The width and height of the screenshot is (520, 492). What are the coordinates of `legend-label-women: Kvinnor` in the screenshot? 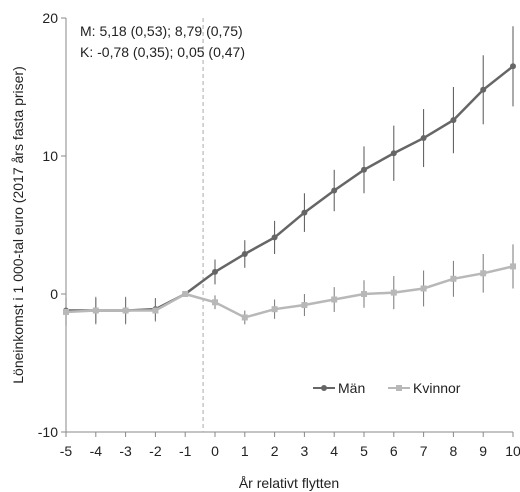 It's located at (437, 388).